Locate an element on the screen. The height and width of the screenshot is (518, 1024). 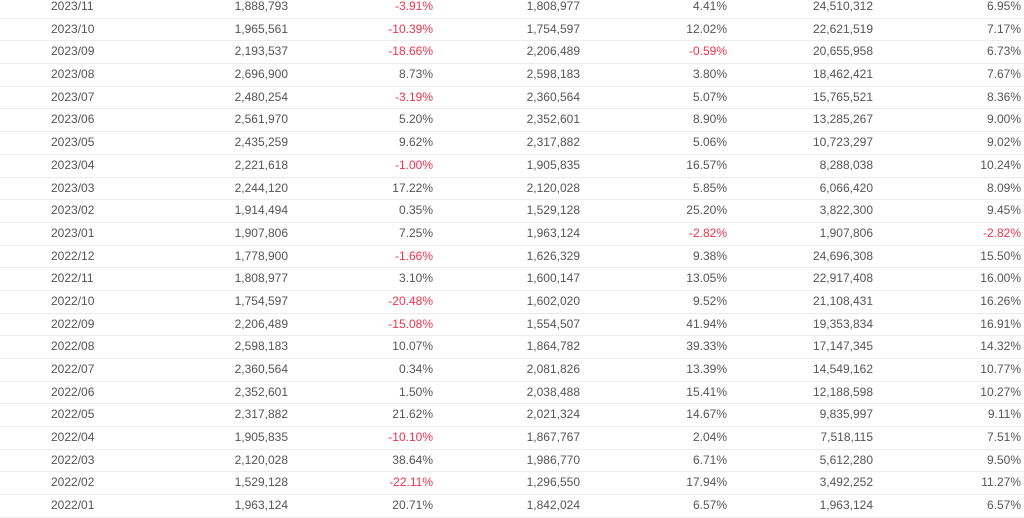
yoy-change-cell: 15.41% is located at coordinates (706, 391).